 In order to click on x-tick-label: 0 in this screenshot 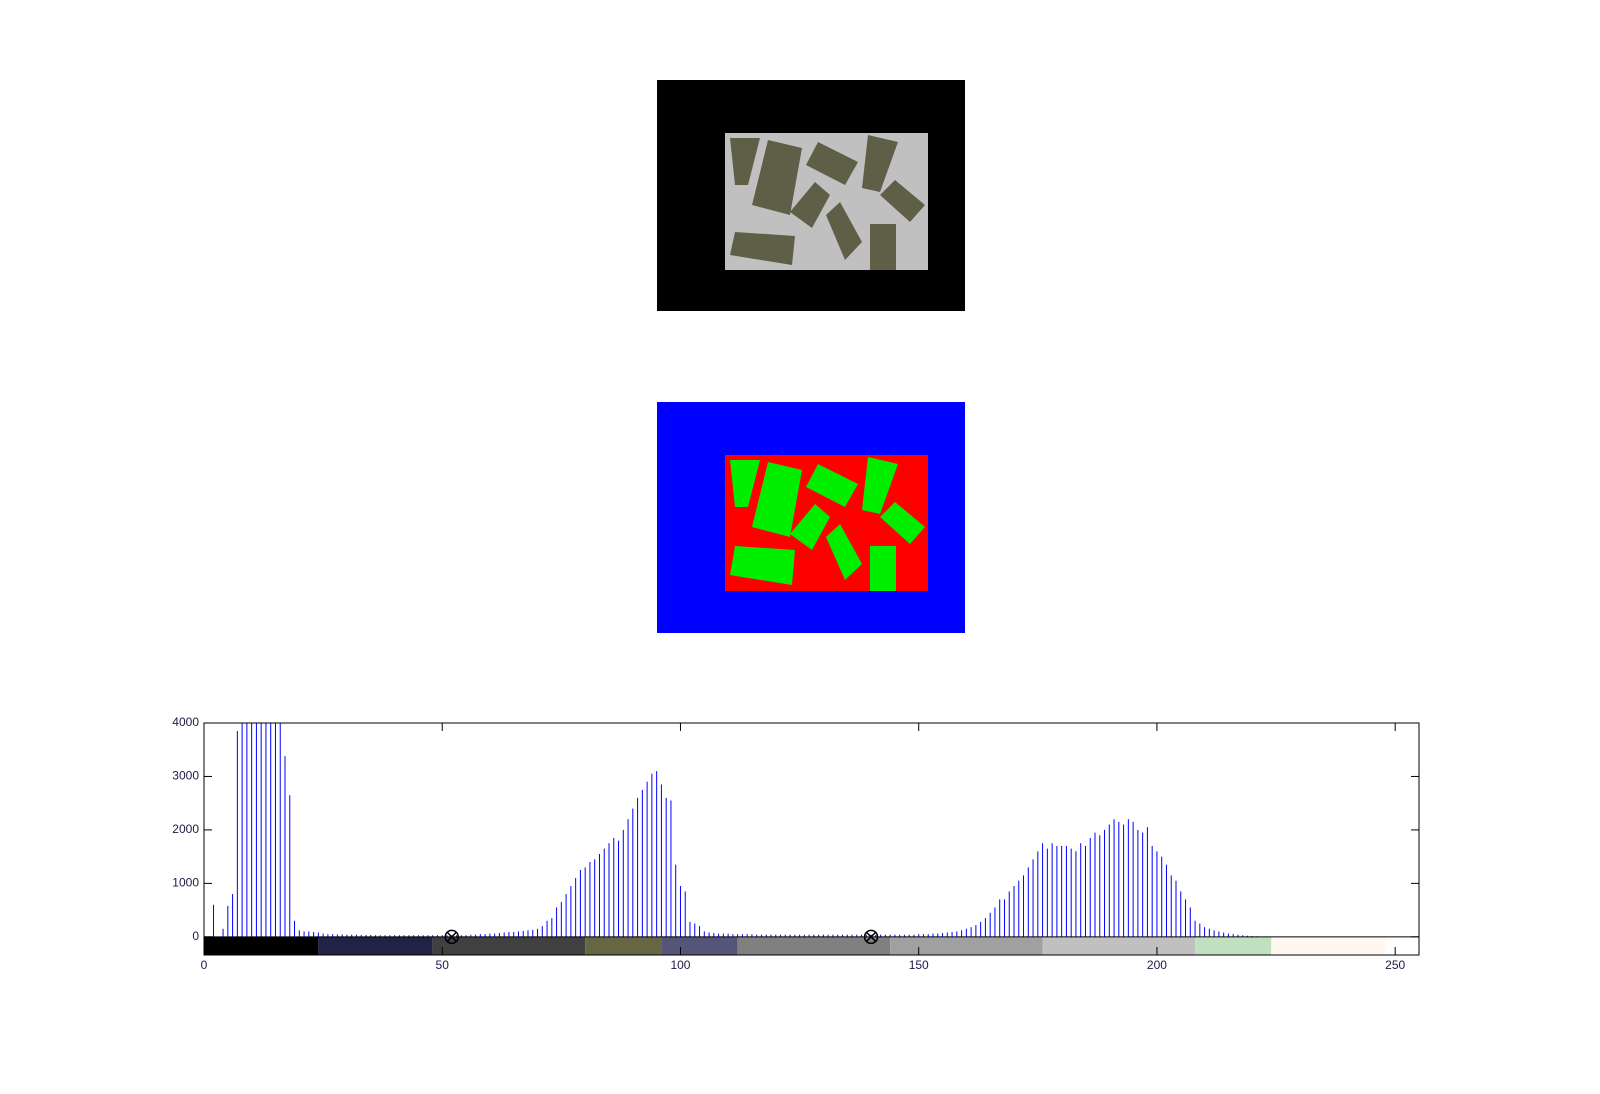, I will do `click(204, 965)`.